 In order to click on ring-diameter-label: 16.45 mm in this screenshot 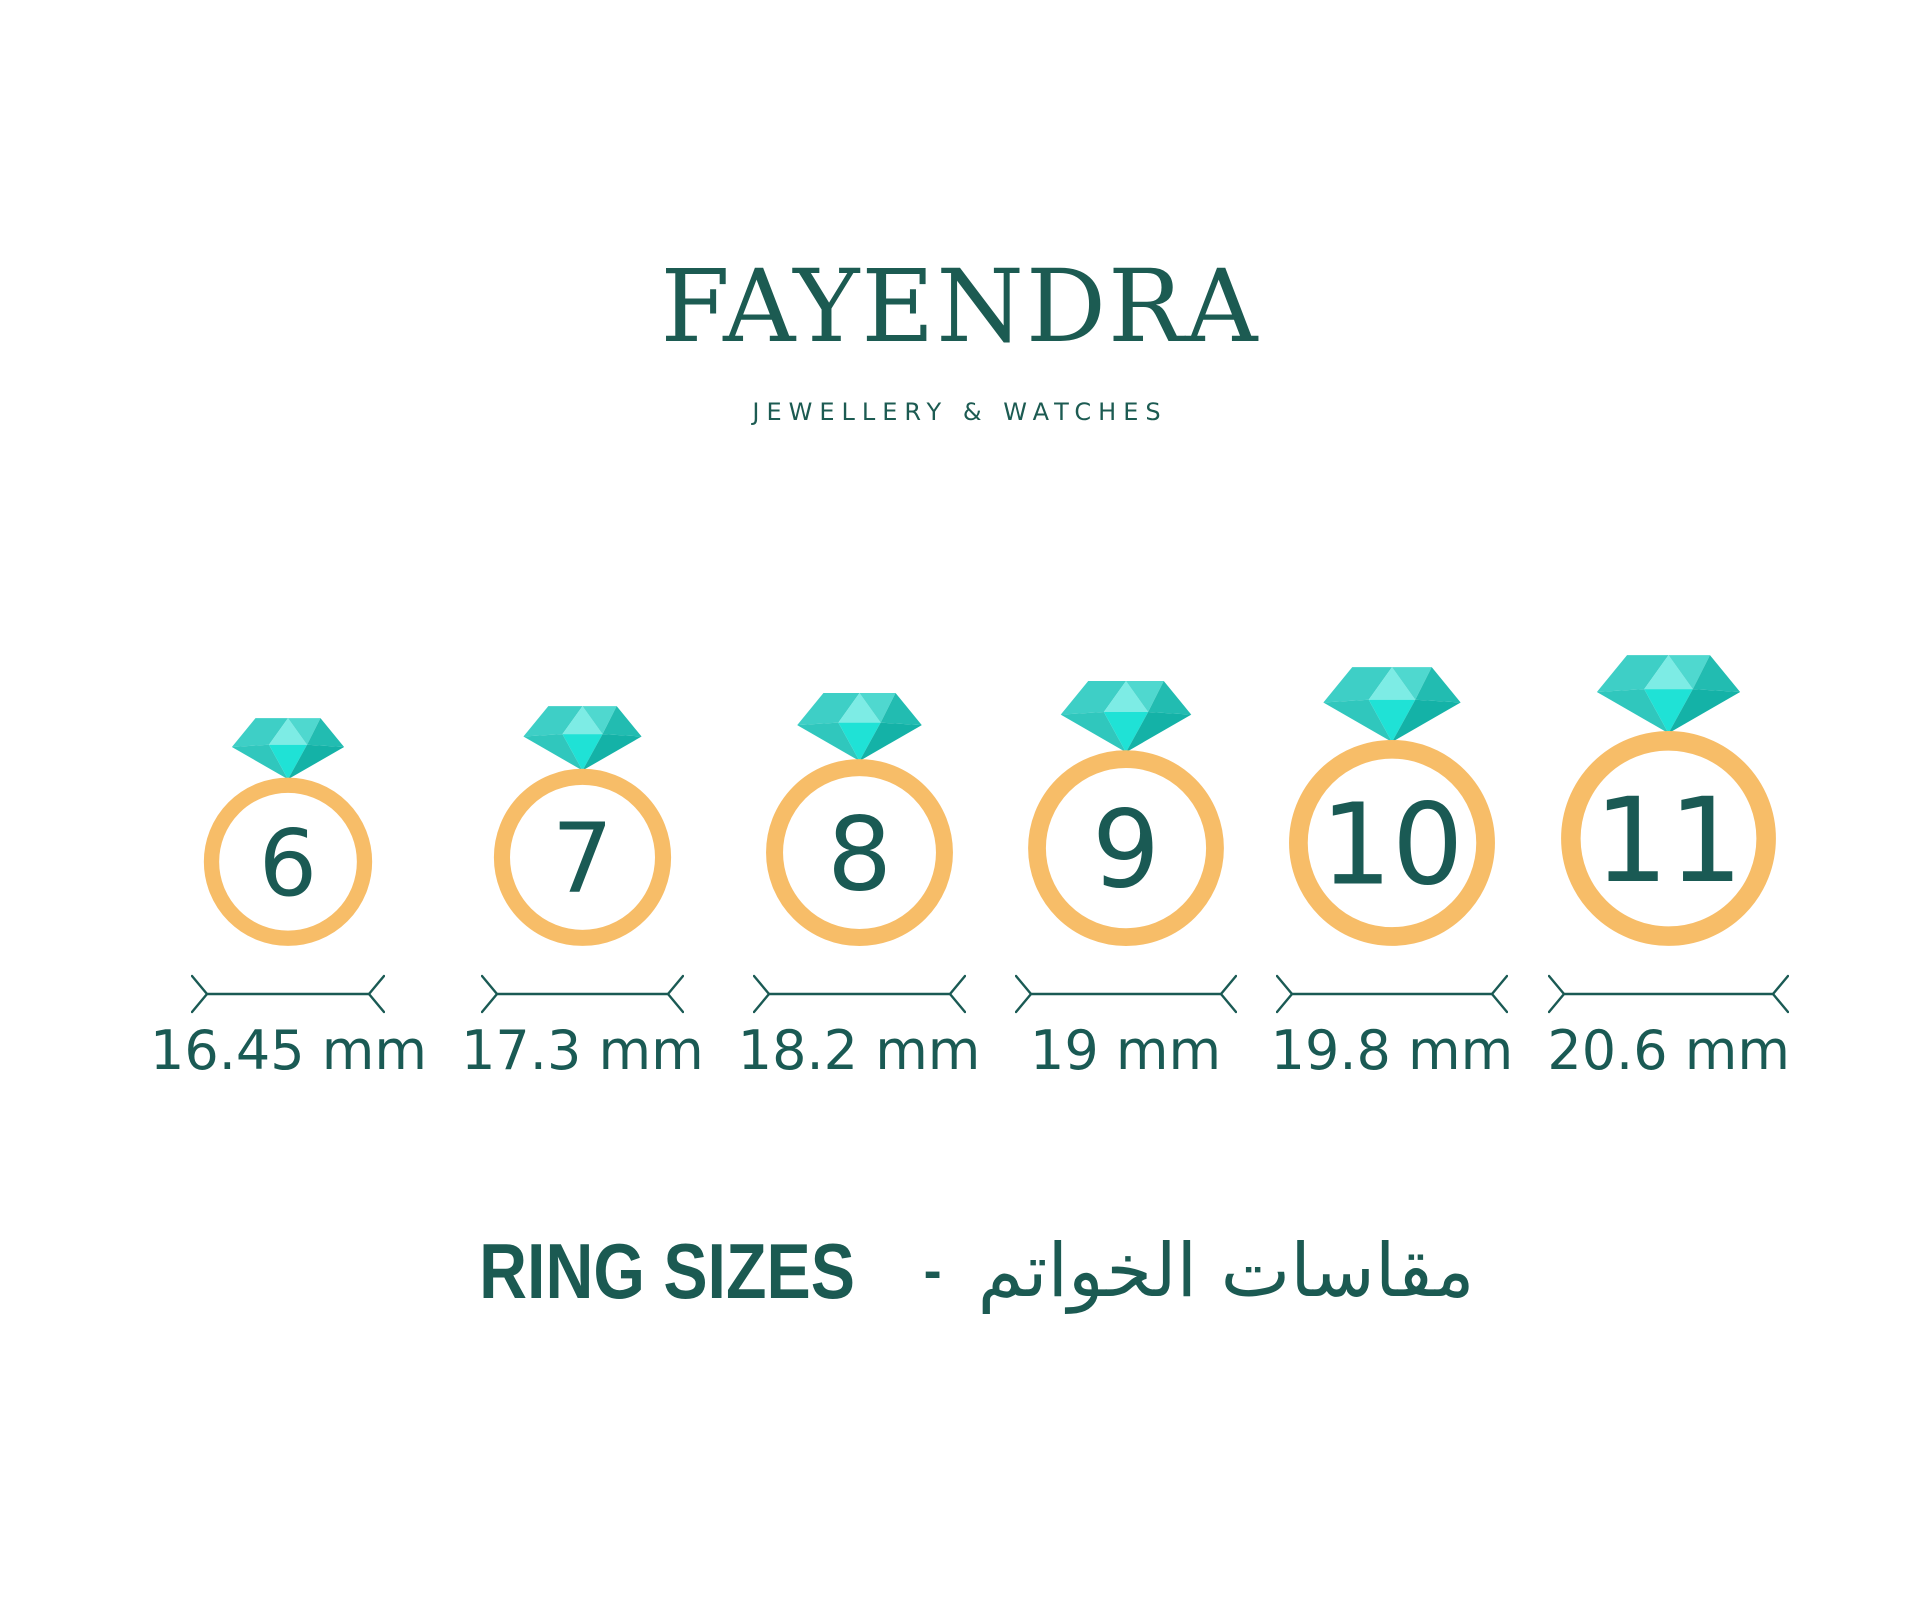, I will do `click(288, 1050)`.